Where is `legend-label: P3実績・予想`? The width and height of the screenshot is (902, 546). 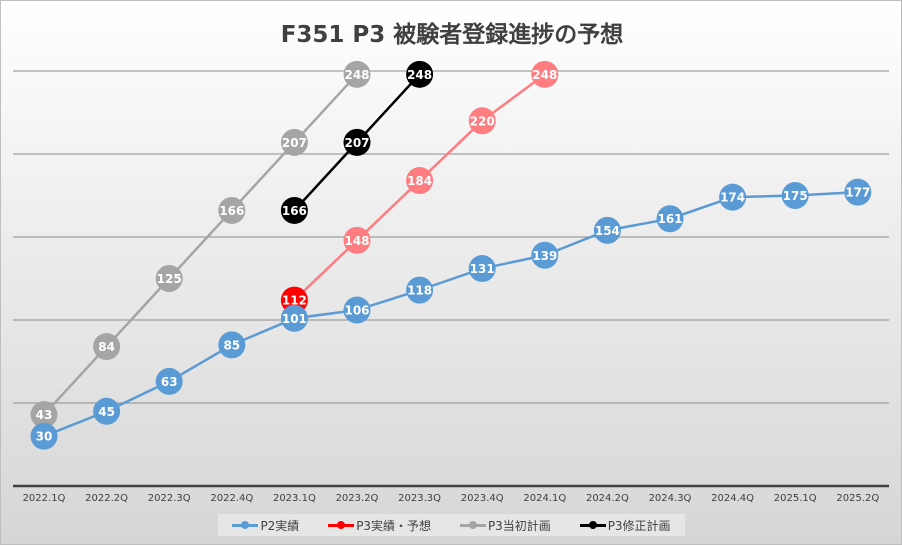 legend-label: P3実績・予想 is located at coordinates (394, 525).